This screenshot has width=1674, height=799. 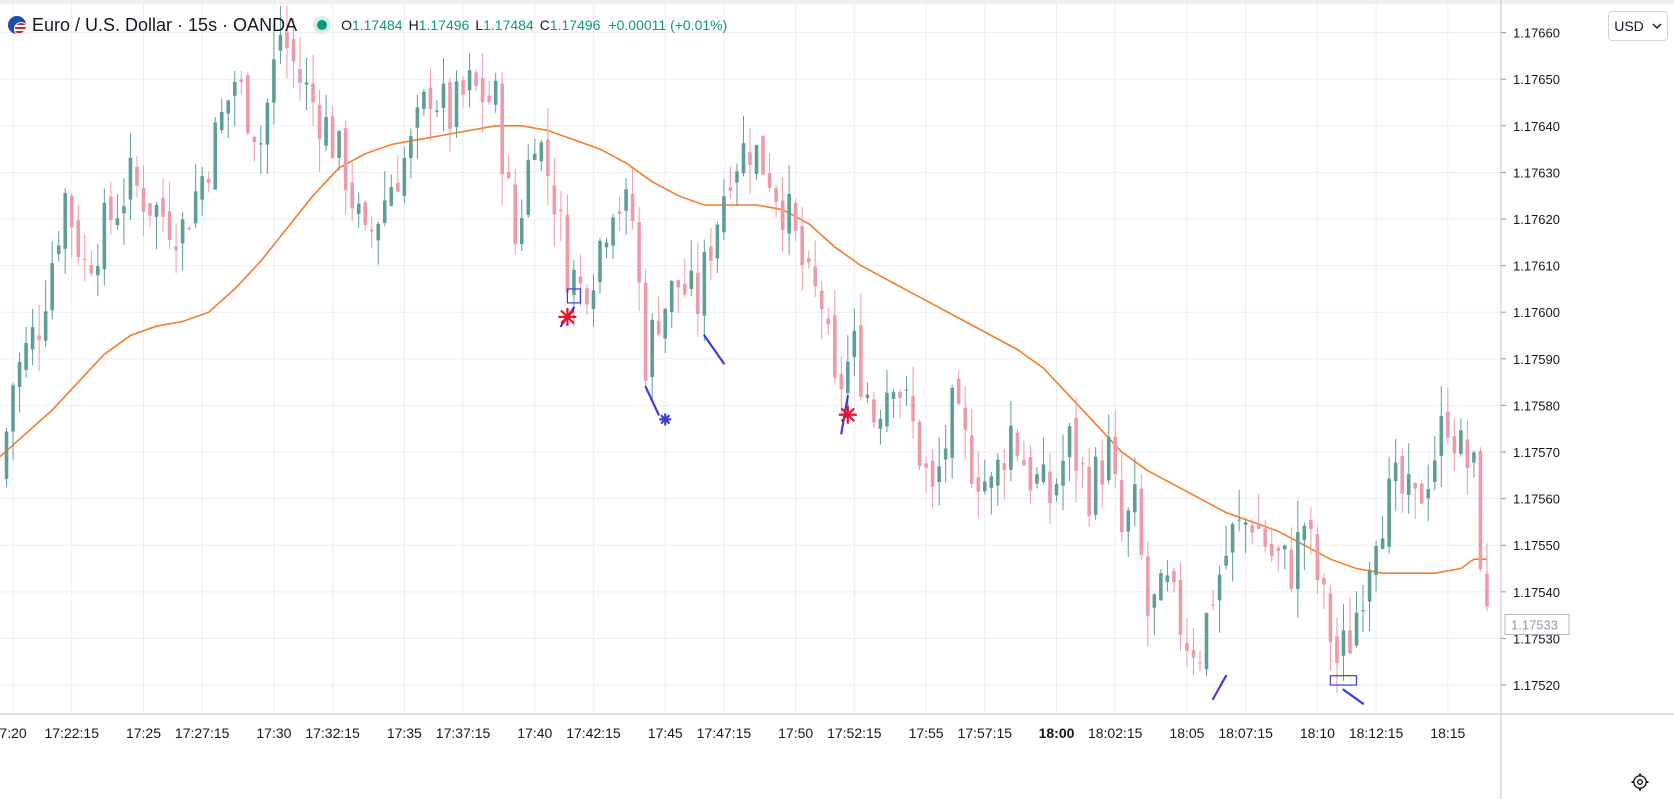 What do you see at coordinates (985, 733) in the screenshot?
I see `time-tick-label: 17:57:15` at bounding box center [985, 733].